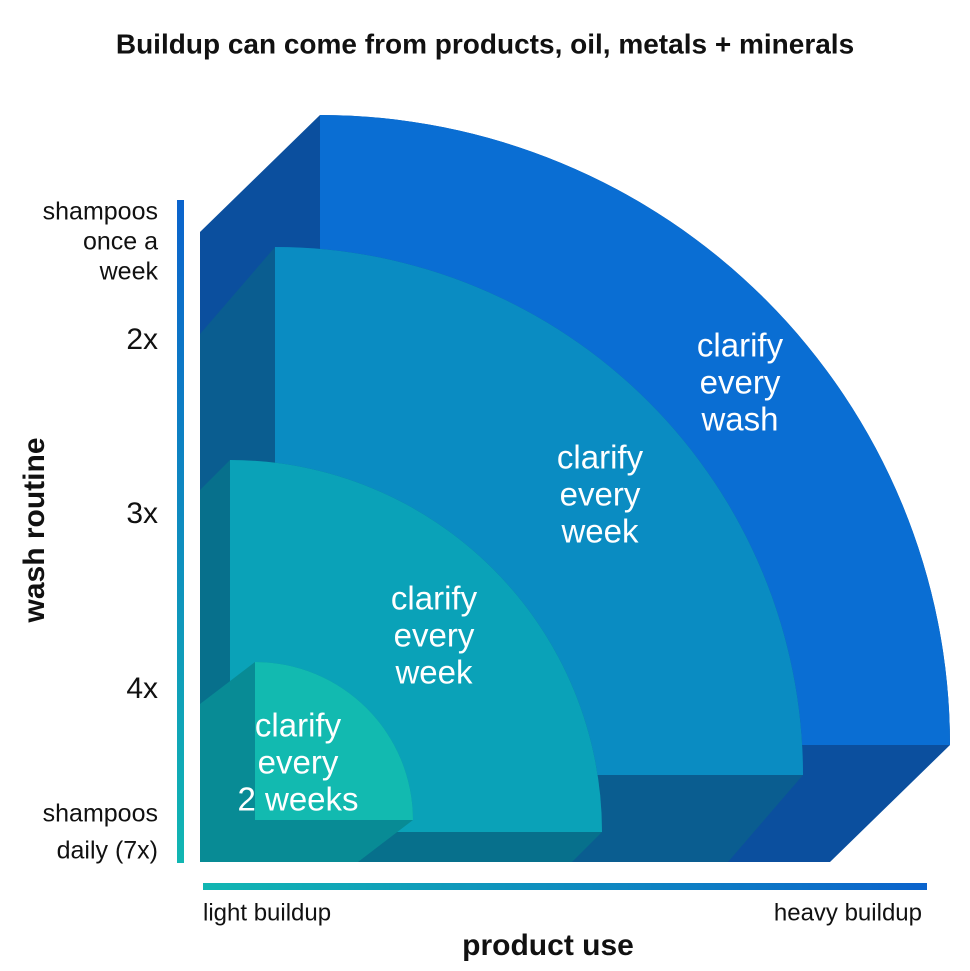  I want to click on y-label: daily (7x), so click(107, 851).